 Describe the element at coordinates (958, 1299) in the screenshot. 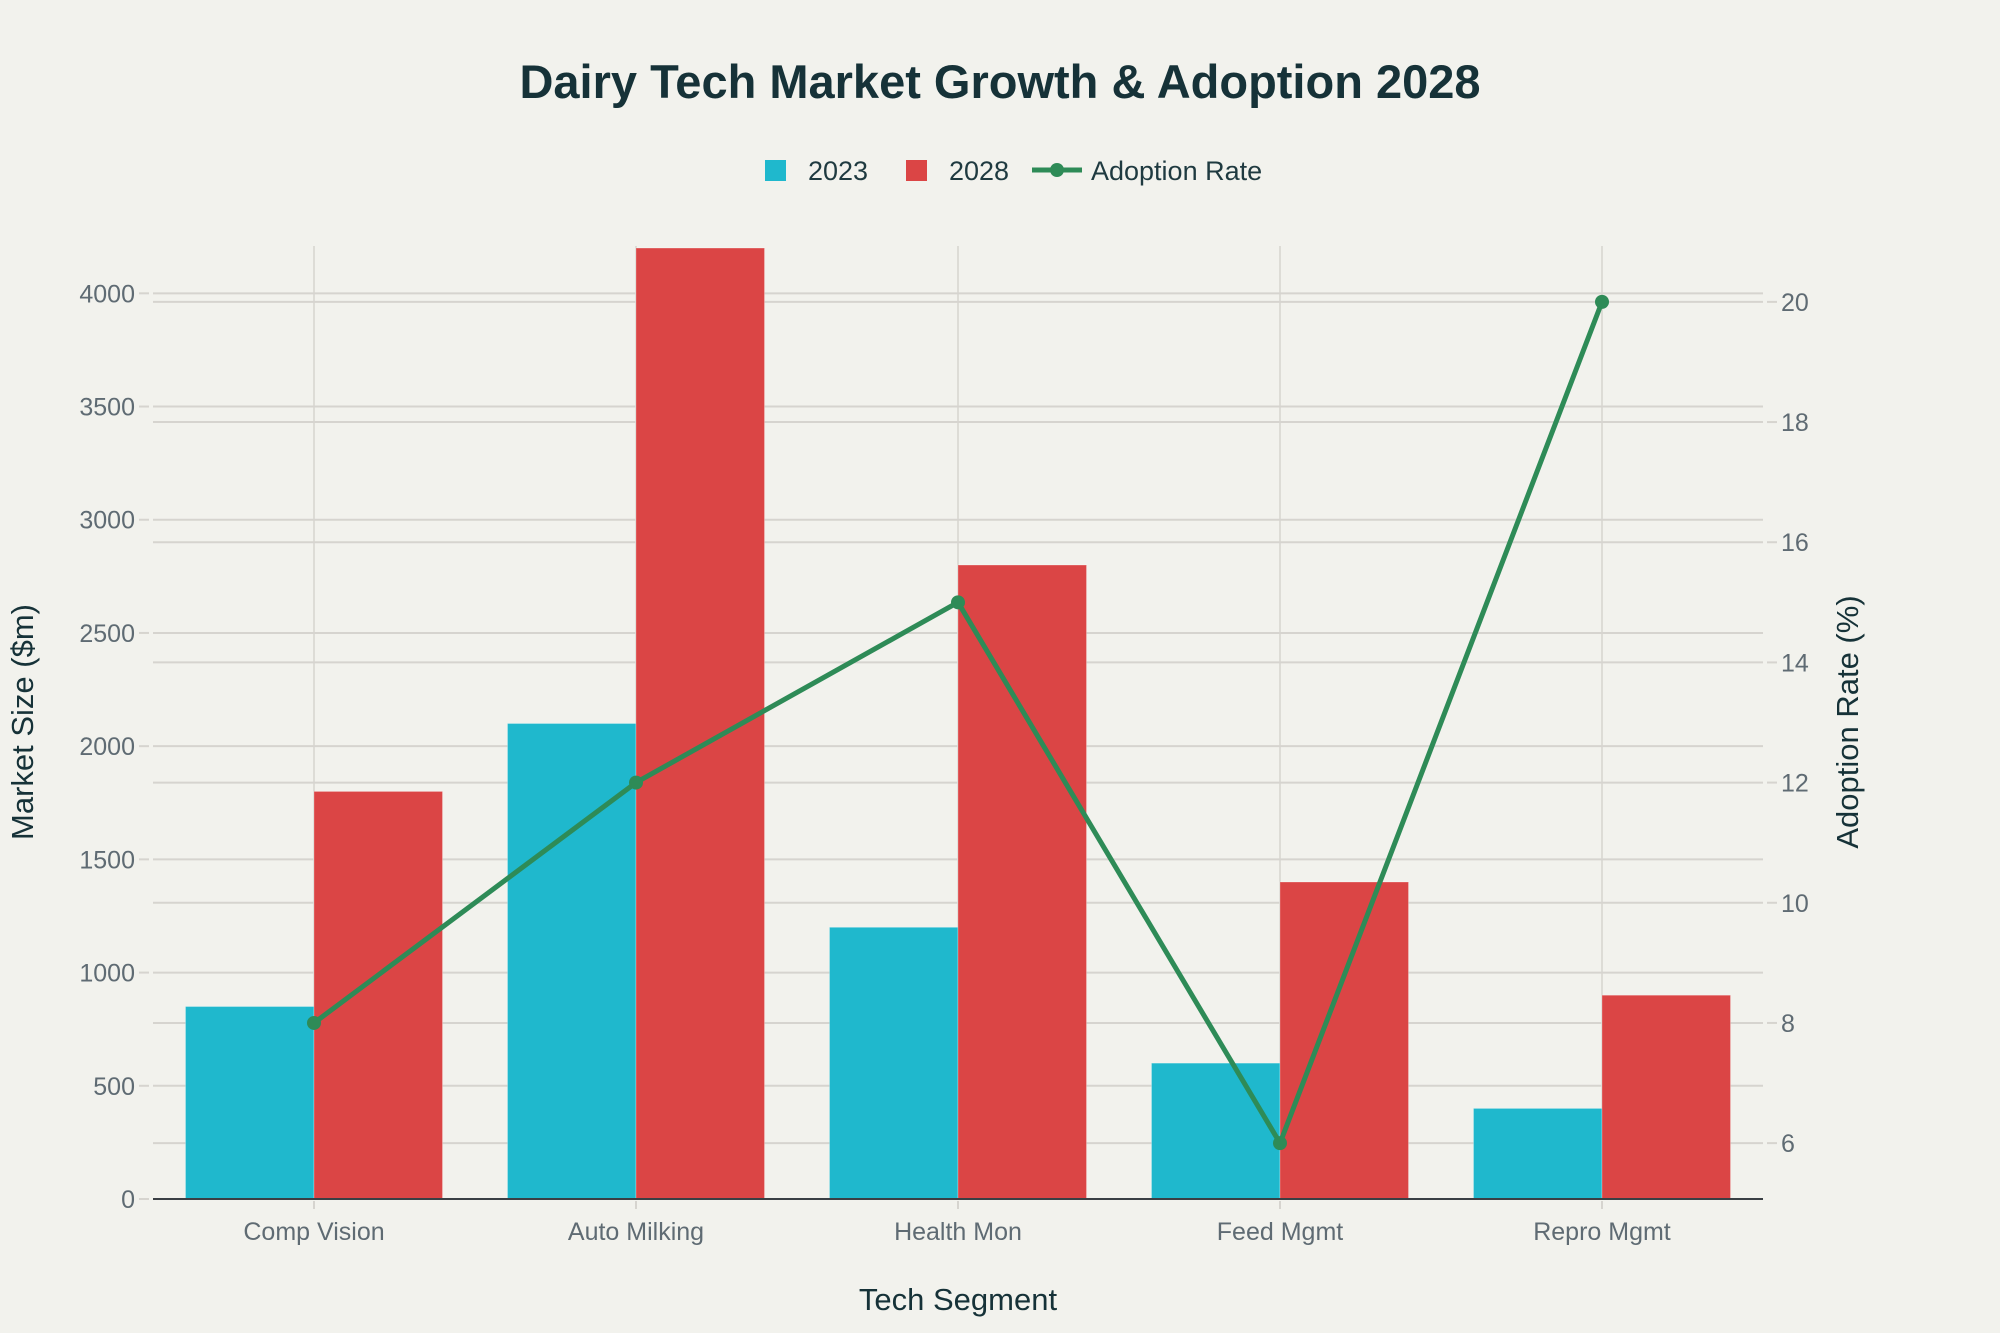

I see `x-axis-title: Tech Segment` at that location.